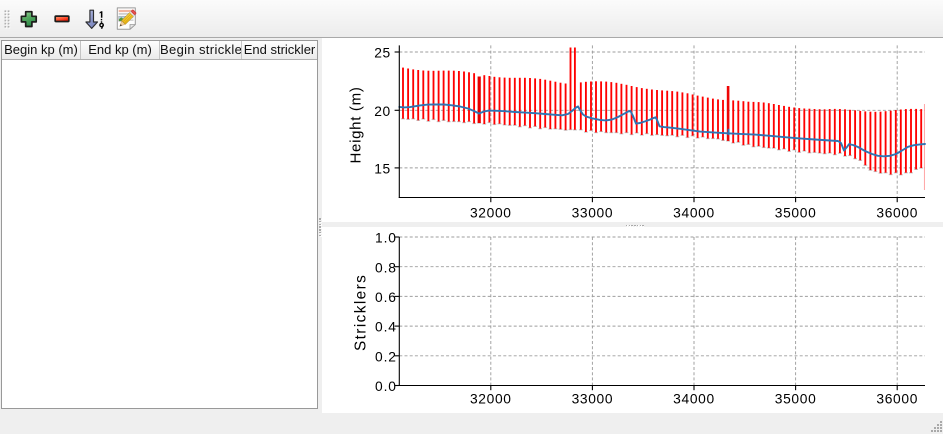  What do you see at coordinates (386, 267) in the screenshot?
I see `svg-text: 0.8` at bounding box center [386, 267].